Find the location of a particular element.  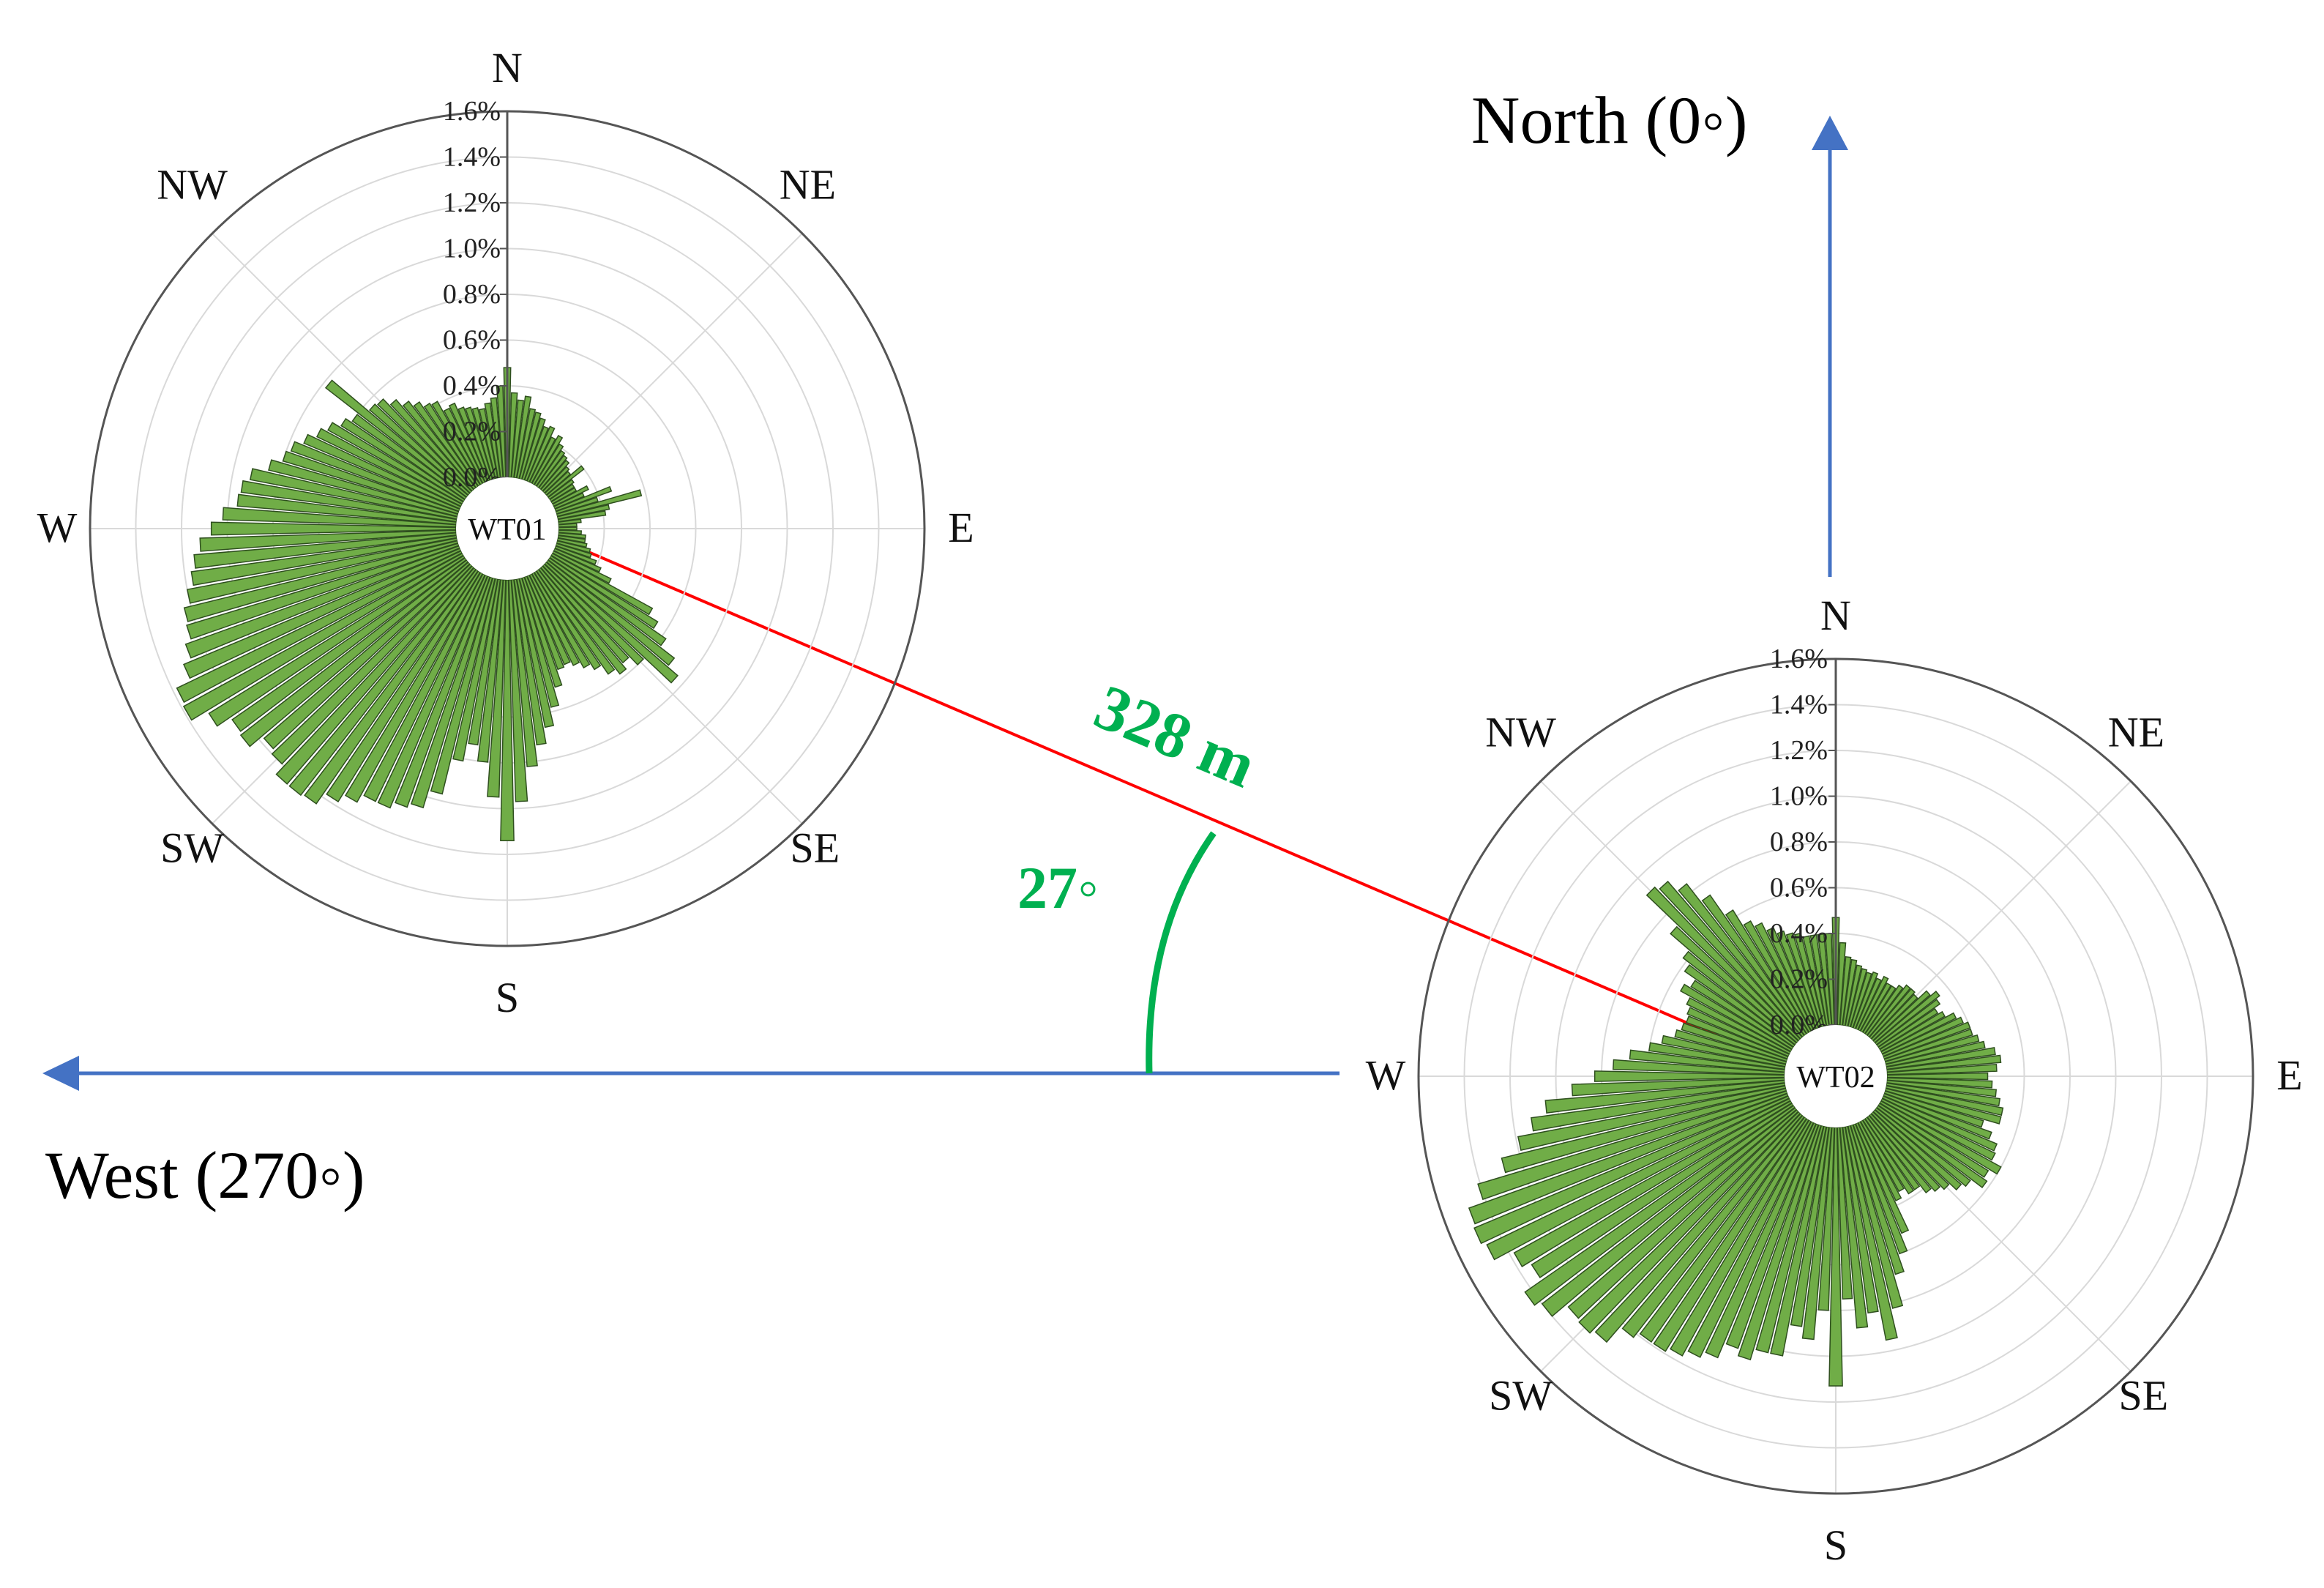

radial-tick-label: 1.2% is located at coordinates (1799, 750).